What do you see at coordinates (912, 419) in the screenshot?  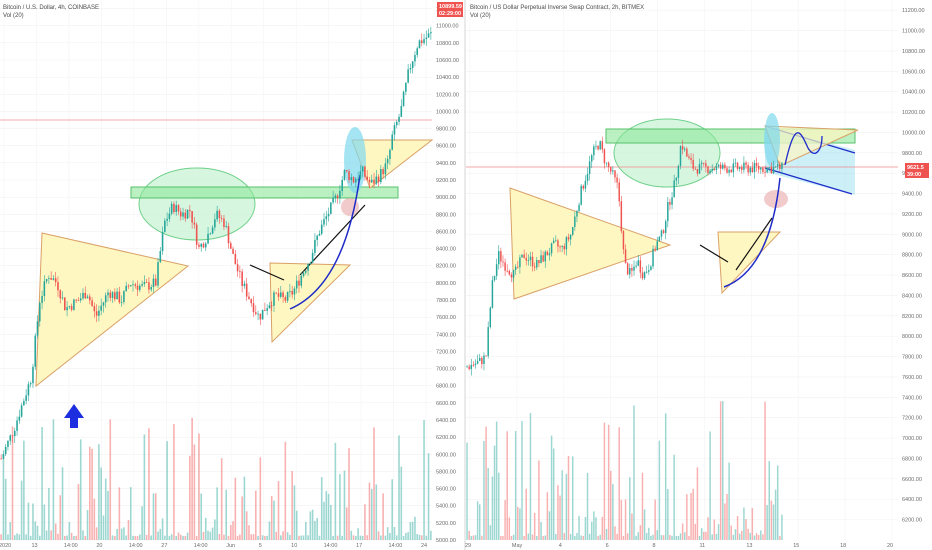 I see `y-tick-label: 7200.00` at bounding box center [912, 419].